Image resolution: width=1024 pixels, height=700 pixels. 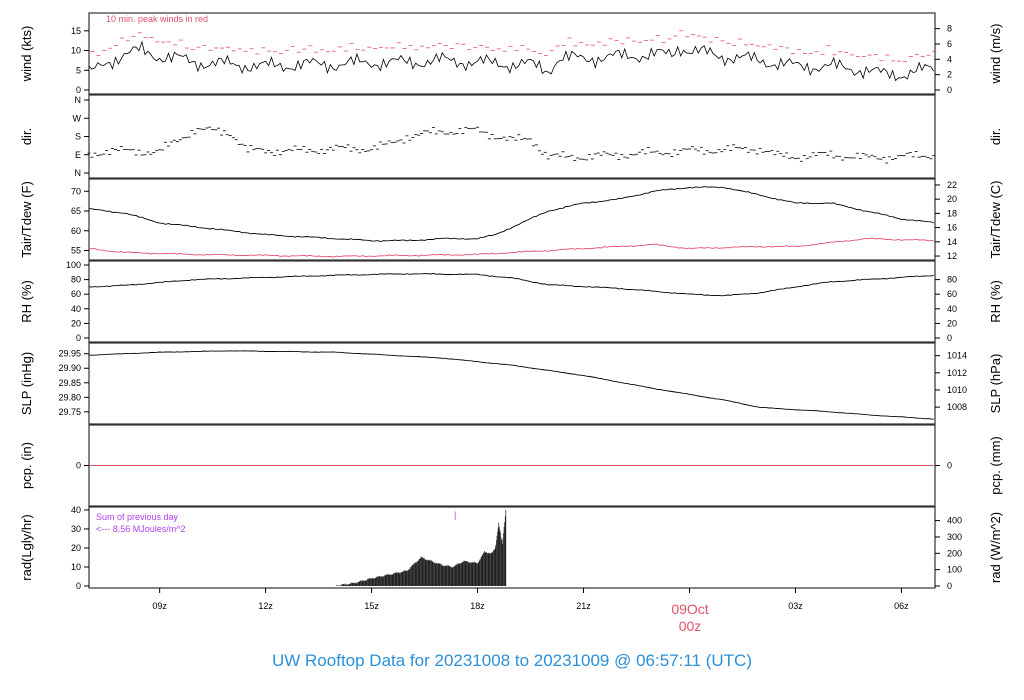 I want to click on panel-rh: 0 20 40 60 80 100 0 20 40 60 80 RH (%) RH (%), so click(x=511, y=301).